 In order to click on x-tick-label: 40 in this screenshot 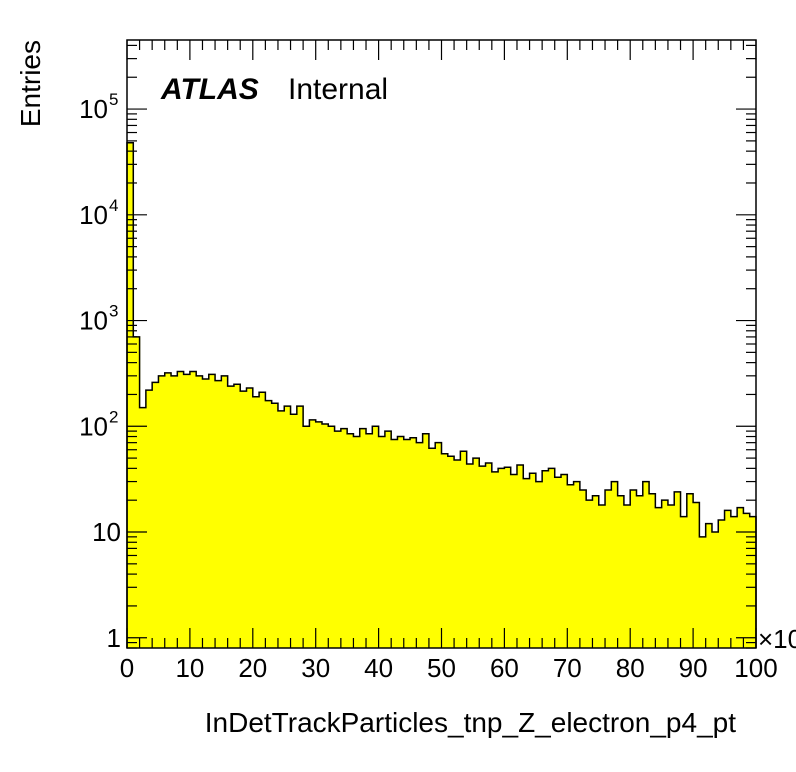, I will do `click(378, 668)`.